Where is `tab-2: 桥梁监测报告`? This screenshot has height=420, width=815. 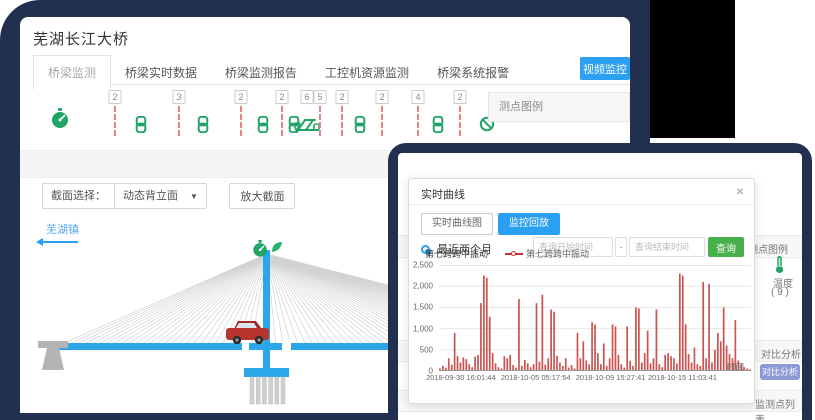 tab-2: 桥梁监测报告 is located at coordinates (261, 73).